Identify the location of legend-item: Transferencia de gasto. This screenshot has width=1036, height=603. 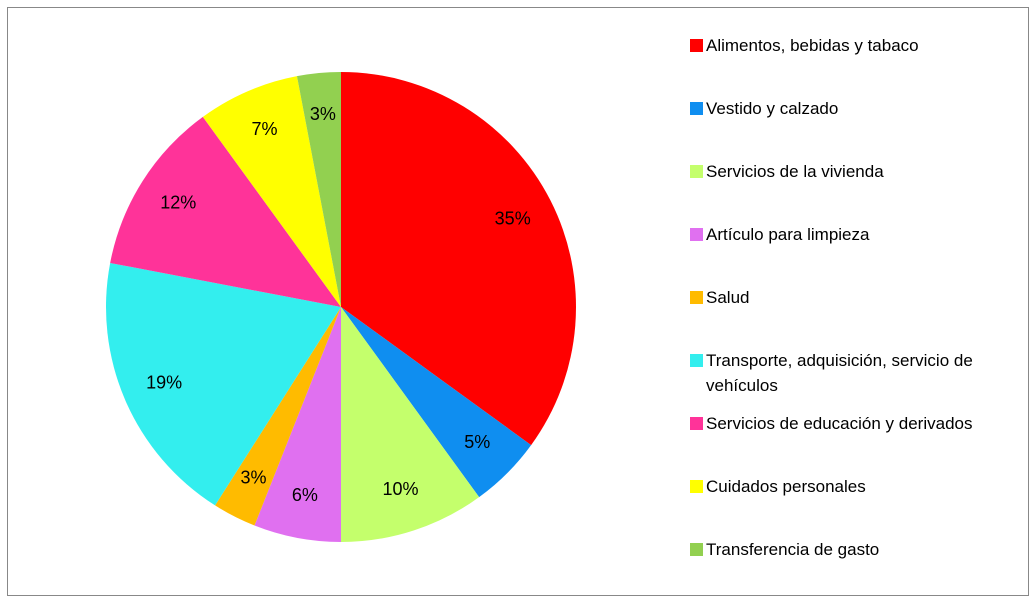
(855, 549).